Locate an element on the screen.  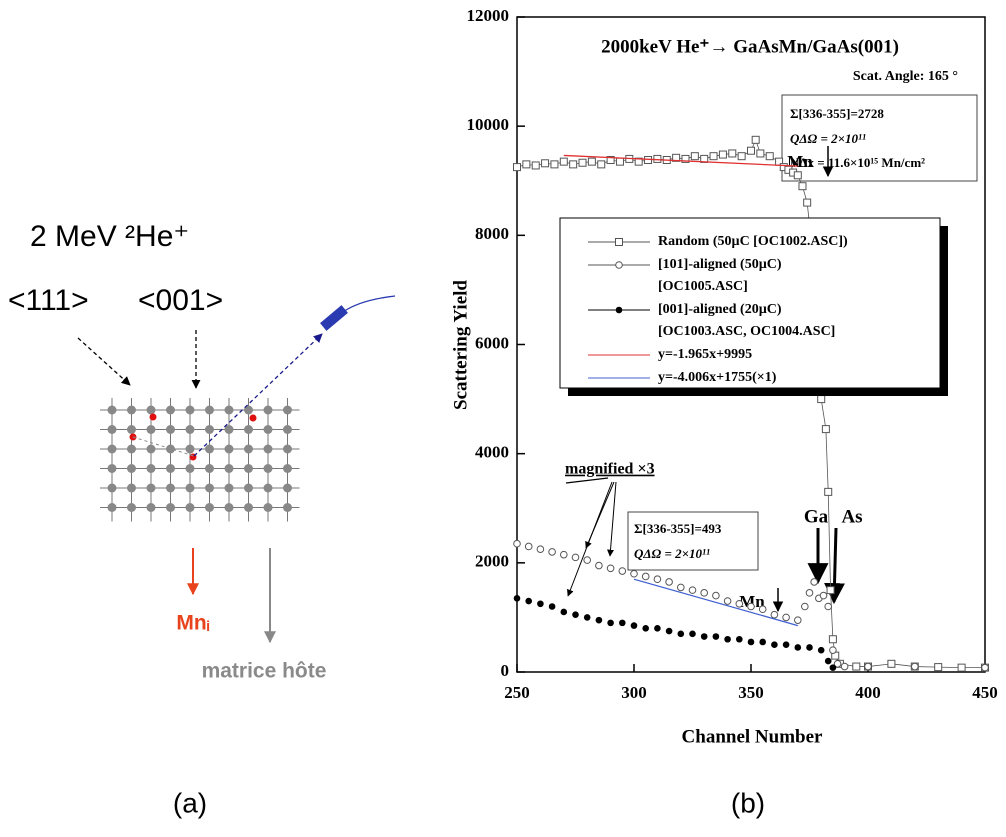
legend is located at coordinates (750, 303).